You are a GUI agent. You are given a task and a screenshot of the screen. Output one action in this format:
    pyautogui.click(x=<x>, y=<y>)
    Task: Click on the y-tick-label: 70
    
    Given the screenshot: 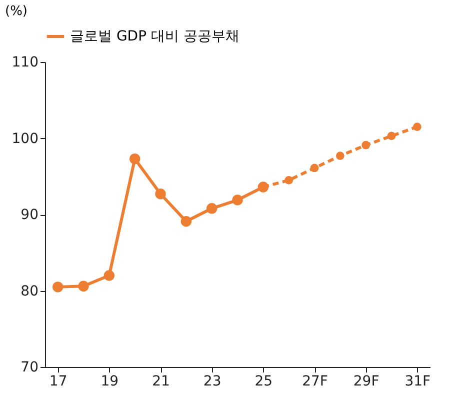 What is the action you would take?
    pyautogui.click(x=29, y=368)
    